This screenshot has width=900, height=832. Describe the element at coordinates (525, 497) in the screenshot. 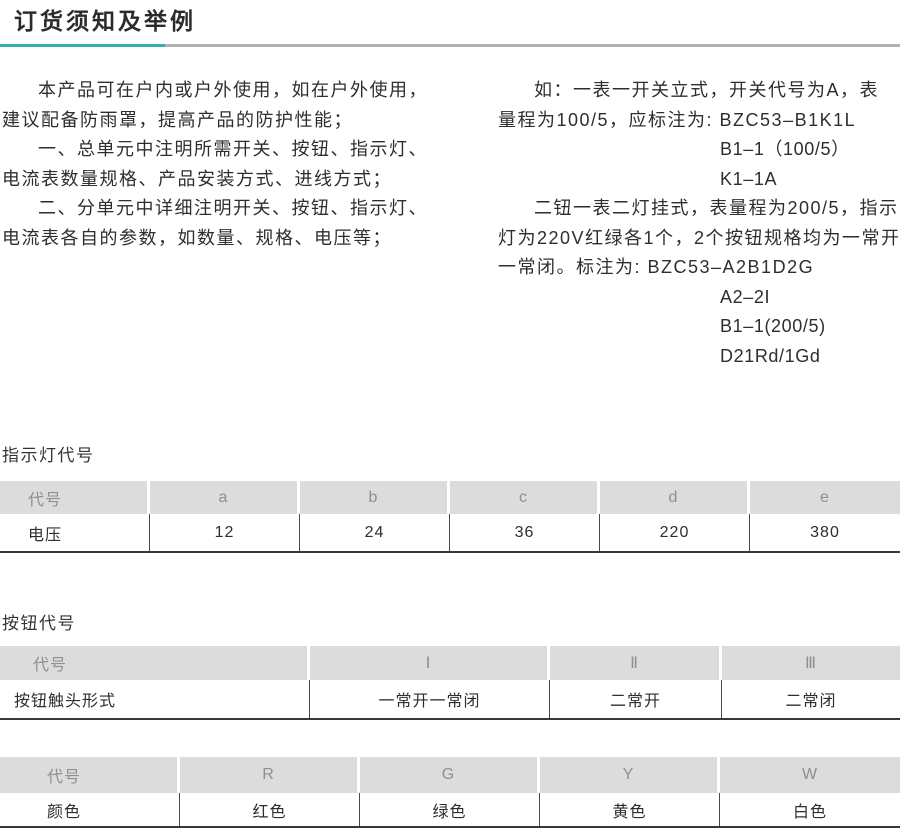

I see `header-cell: c` at that location.